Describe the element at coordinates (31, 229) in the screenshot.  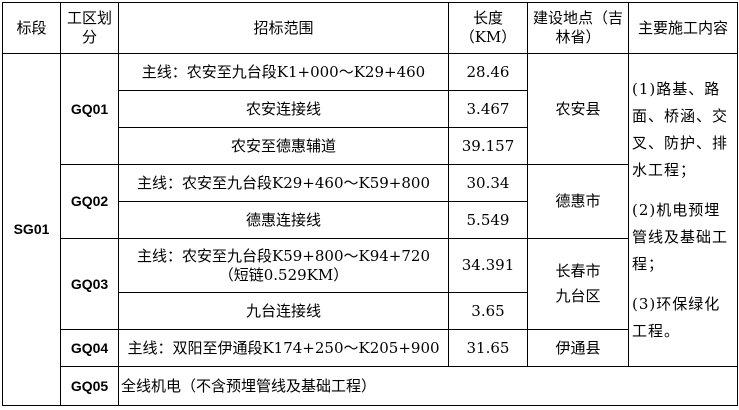
I see `section-code: SG01` at that location.